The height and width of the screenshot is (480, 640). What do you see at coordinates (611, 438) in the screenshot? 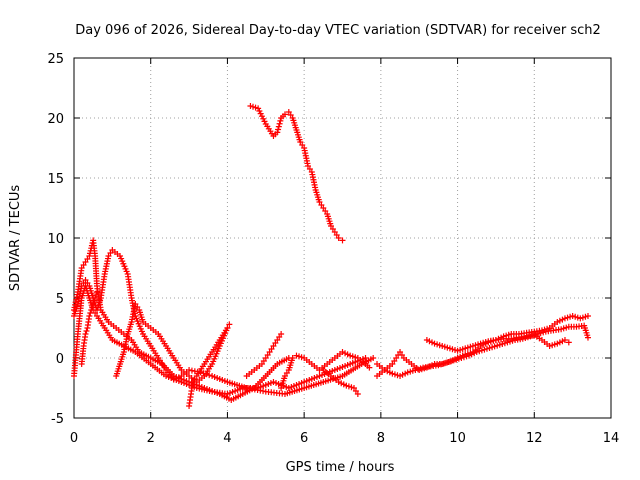
I see `x-tick-label: 14` at bounding box center [611, 438].